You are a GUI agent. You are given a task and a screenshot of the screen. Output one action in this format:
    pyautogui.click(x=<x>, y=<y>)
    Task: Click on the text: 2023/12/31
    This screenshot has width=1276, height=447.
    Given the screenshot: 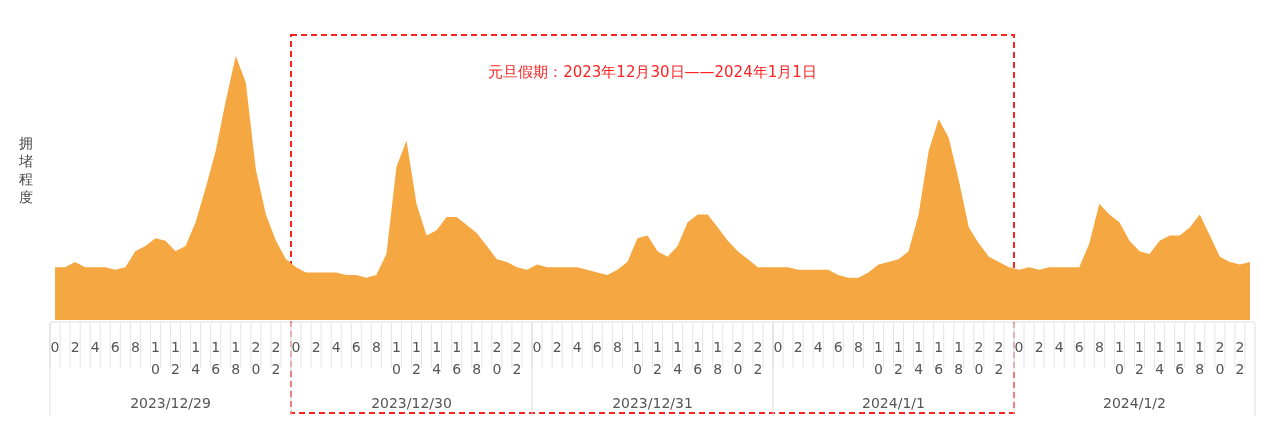 What is the action you would take?
    pyautogui.click(x=652, y=403)
    